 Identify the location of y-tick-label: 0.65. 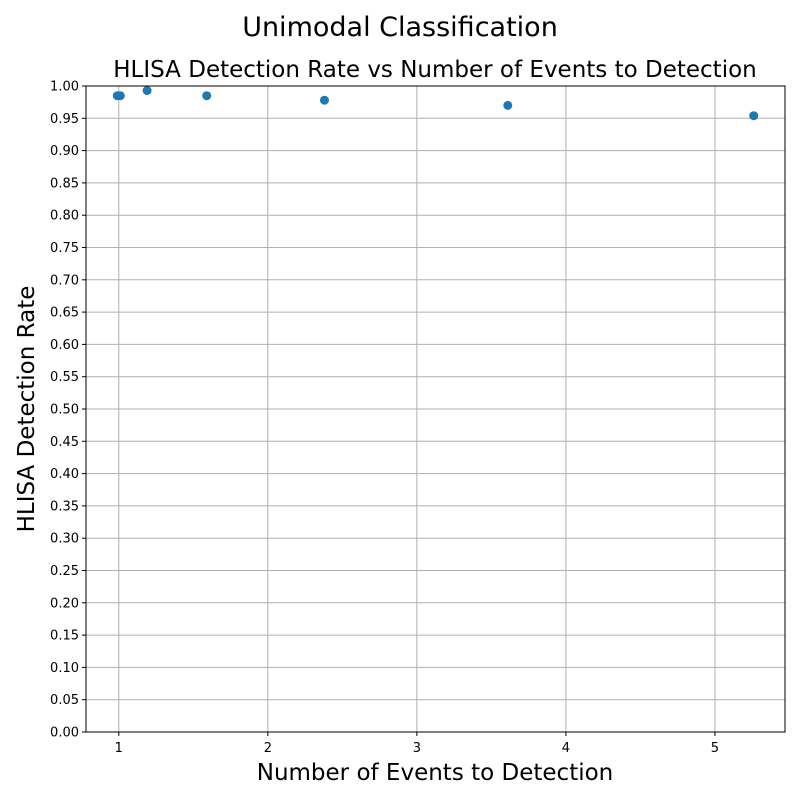
(64, 313).